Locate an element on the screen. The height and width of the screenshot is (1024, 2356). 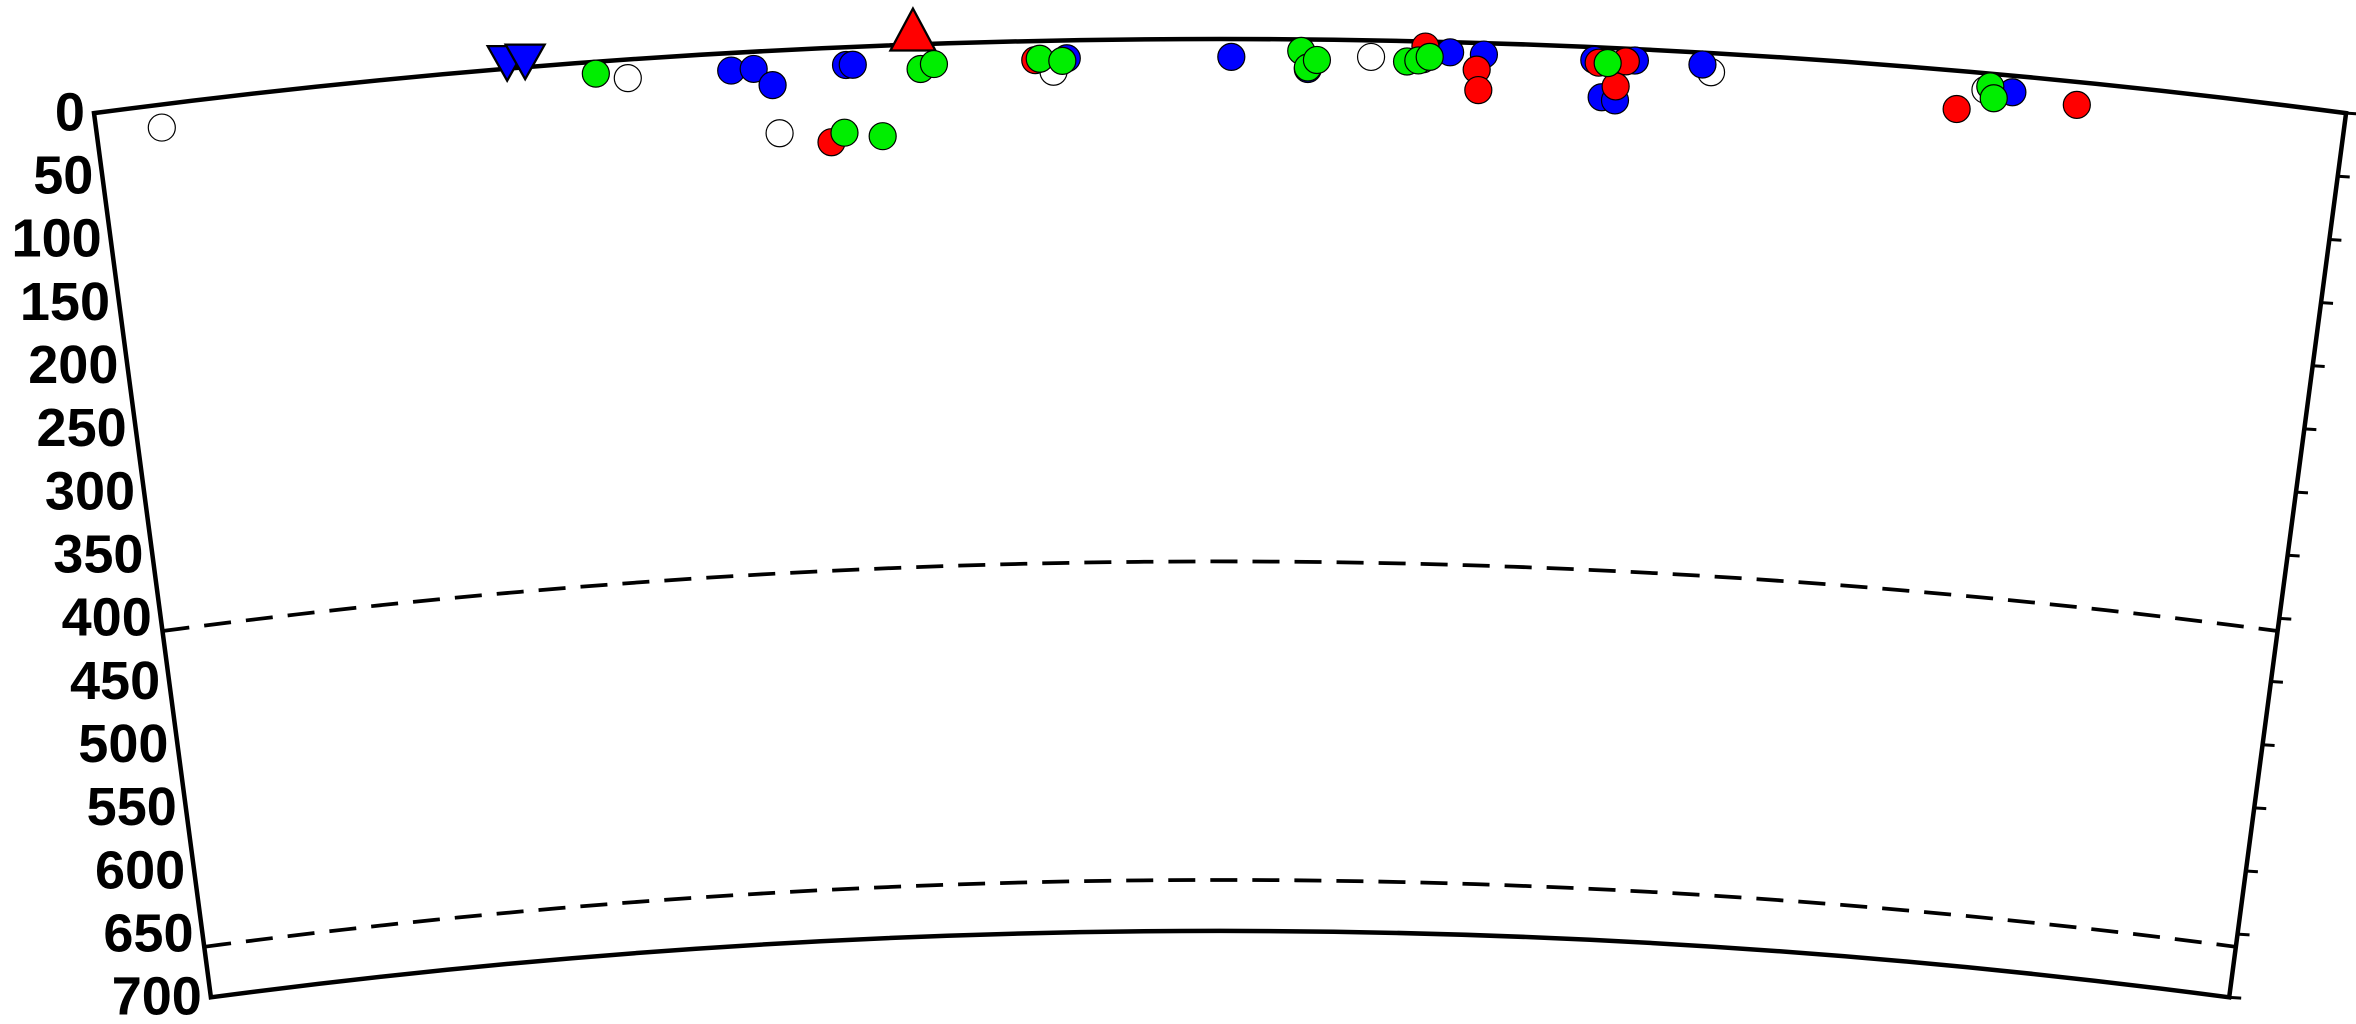
y-tick-label: 250 is located at coordinates (82, 428).